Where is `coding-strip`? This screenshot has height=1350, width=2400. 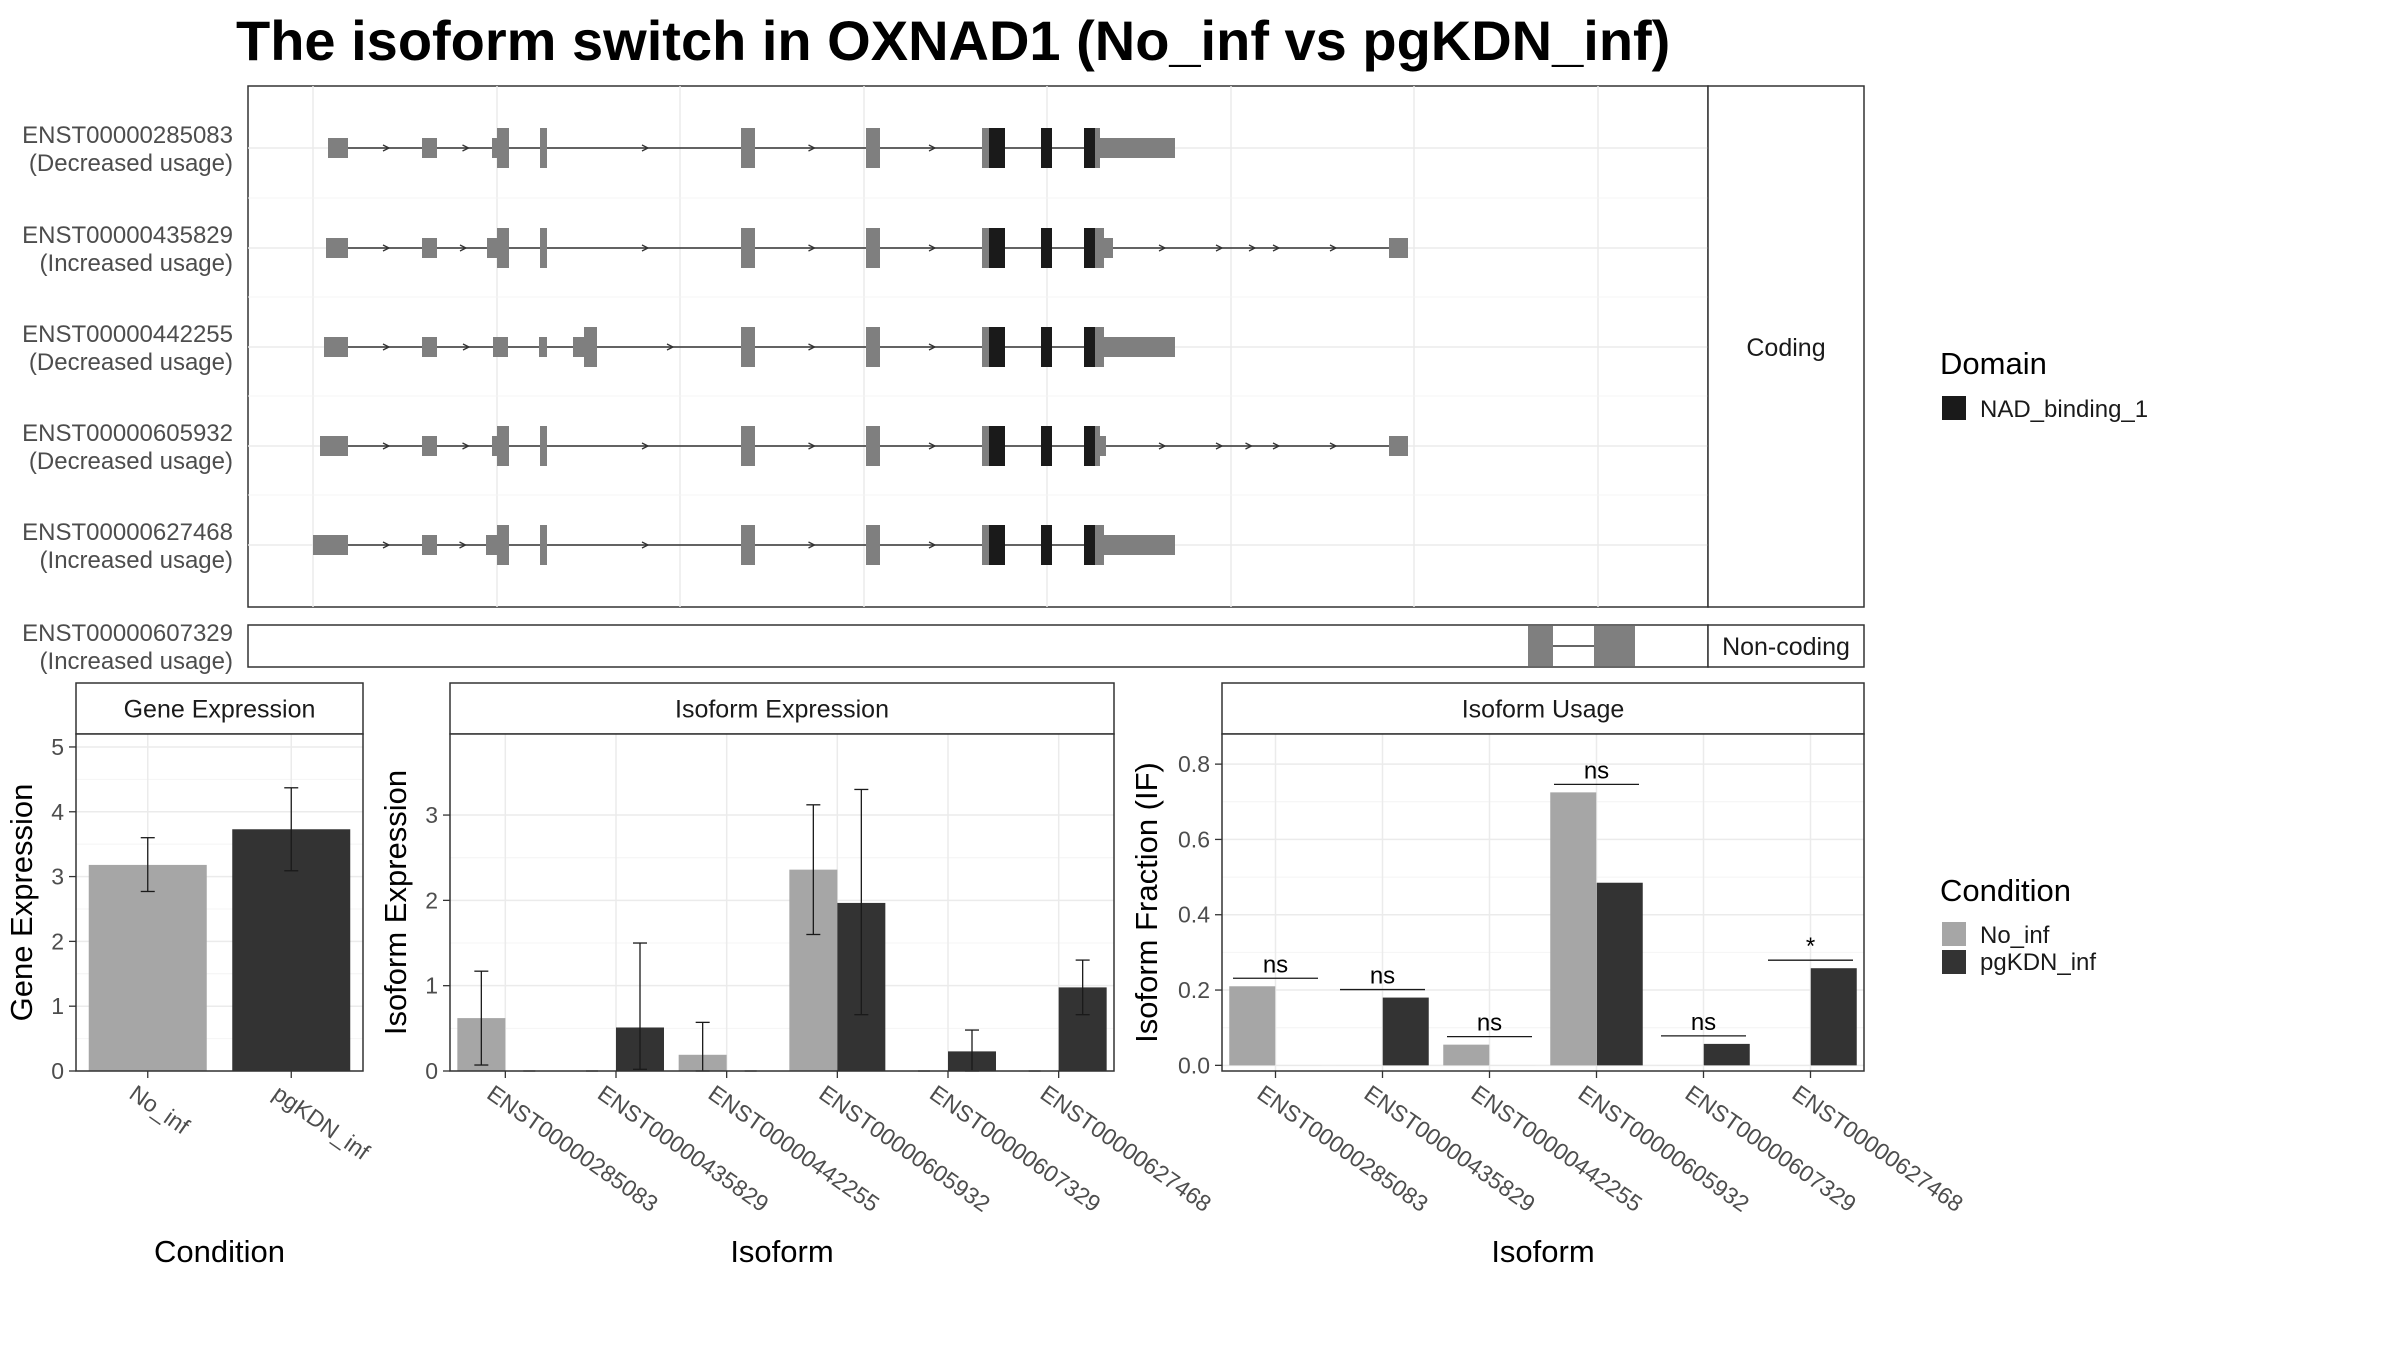
coding-strip is located at coordinates (1786, 346).